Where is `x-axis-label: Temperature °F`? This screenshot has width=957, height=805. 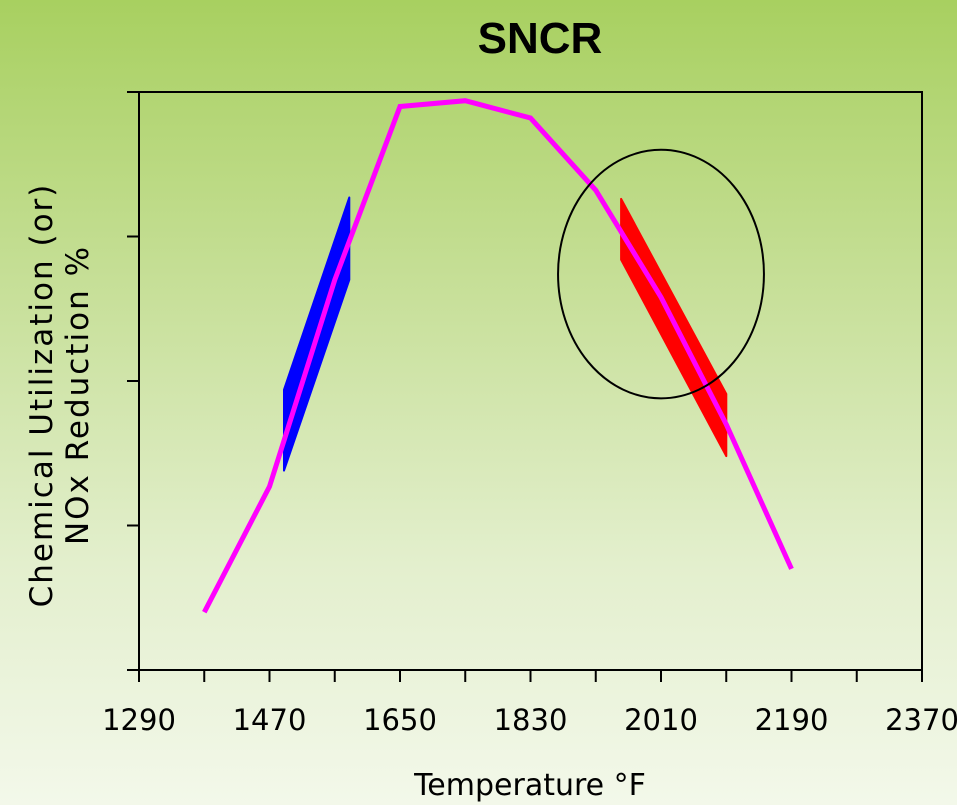
x-axis-label: Temperature °F is located at coordinates (529, 785).